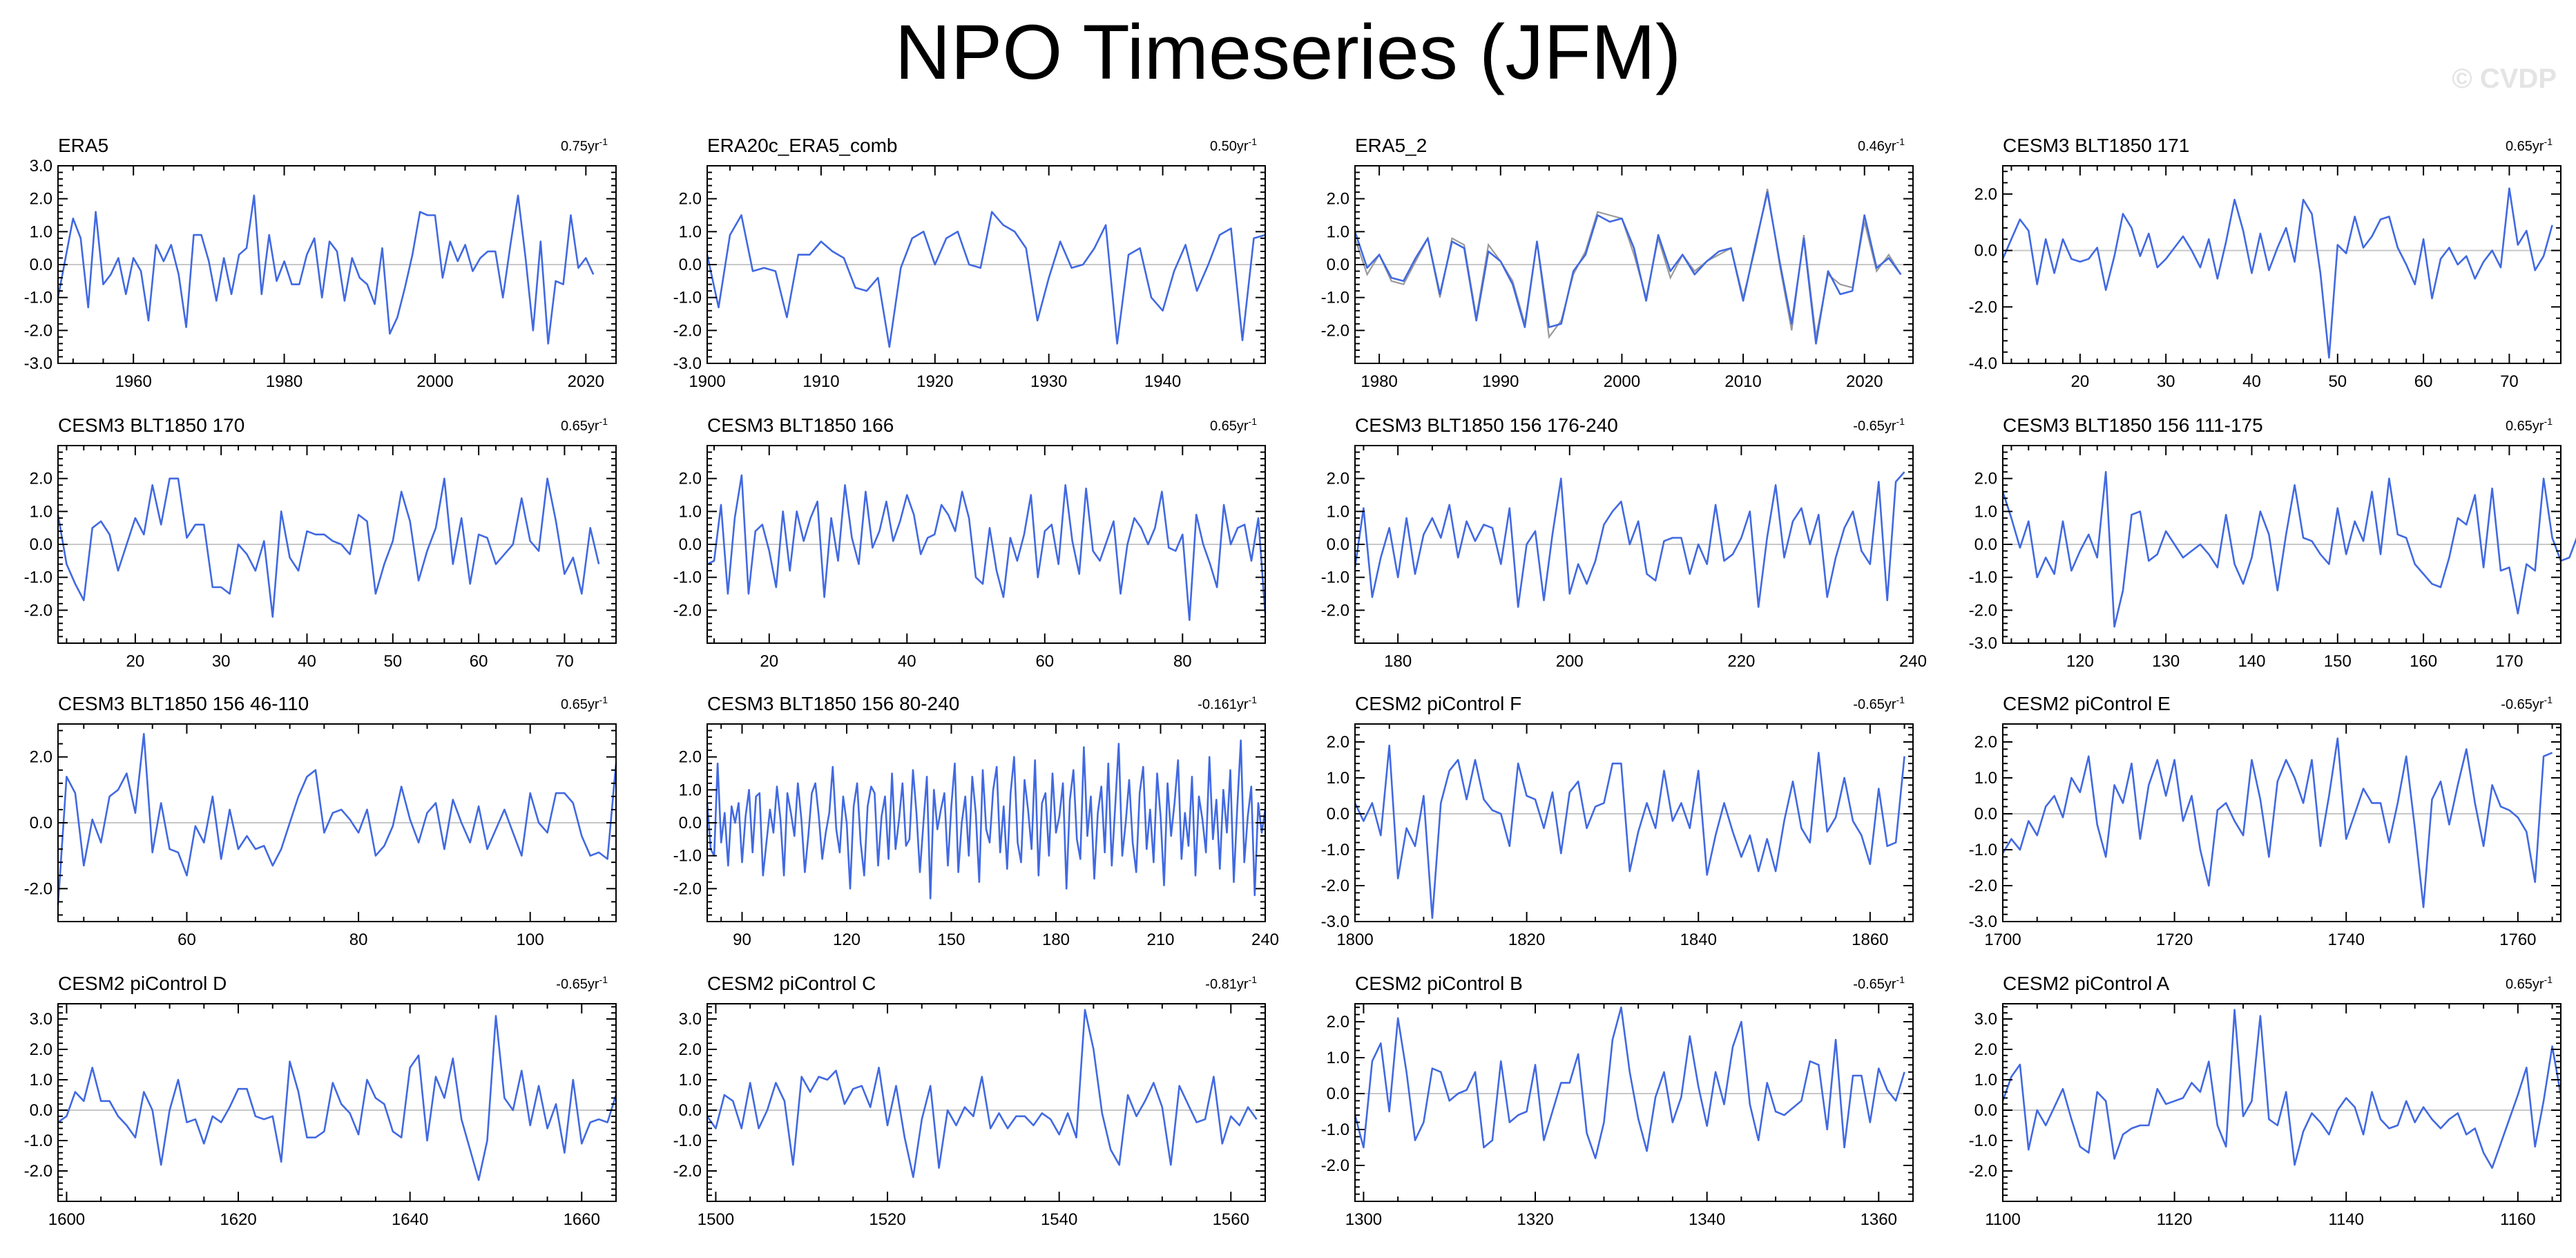 This screenshot has width=2576, height=1258. Describe the element at coordinates (1363, 1220) in the screenshot. I see `x-tick-label: 1300` at that location.